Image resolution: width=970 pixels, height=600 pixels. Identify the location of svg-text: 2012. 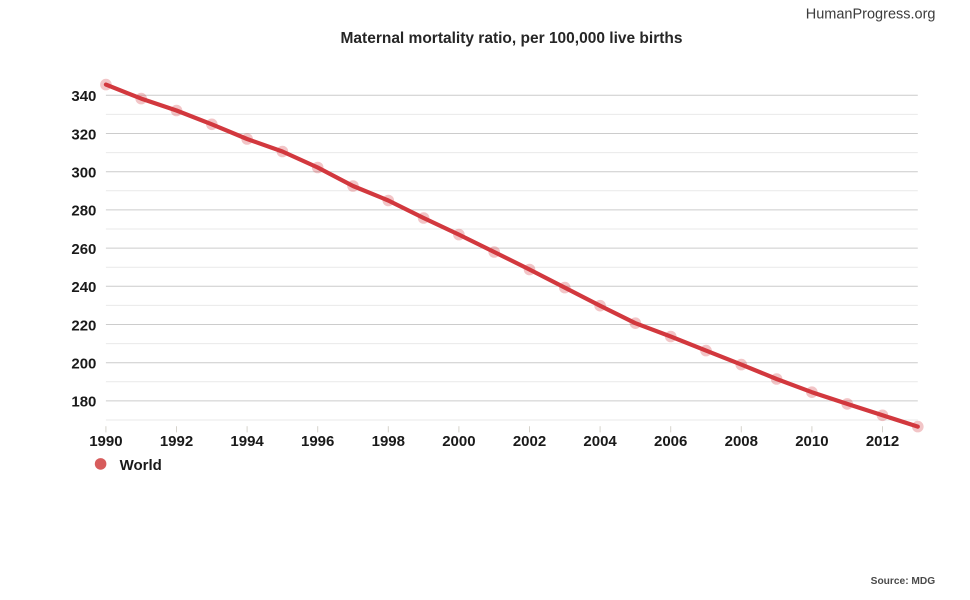
(882, 441).